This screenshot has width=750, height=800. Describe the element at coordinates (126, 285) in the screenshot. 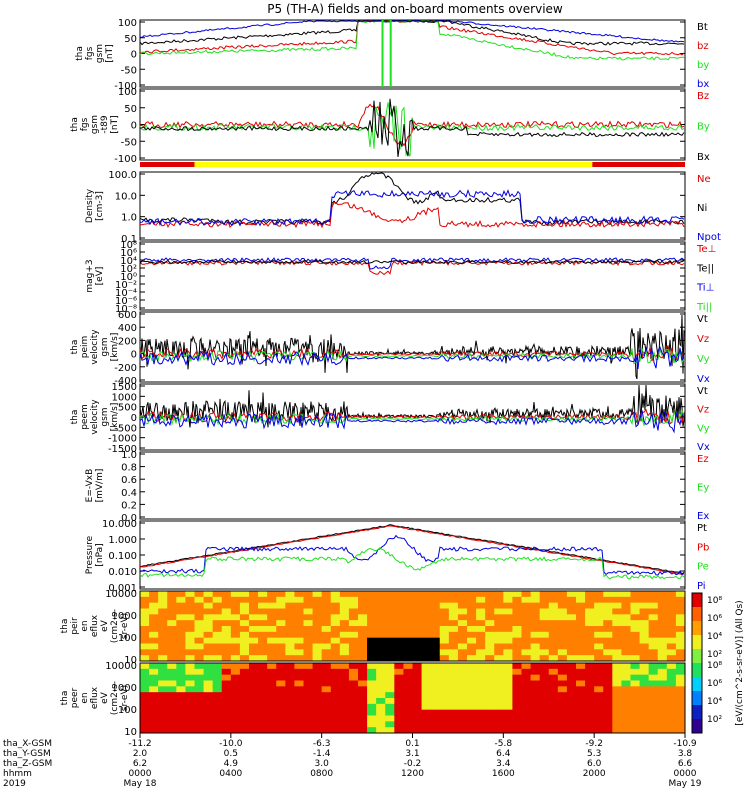

I see `y-tick-label: 10⁻²` at that location.